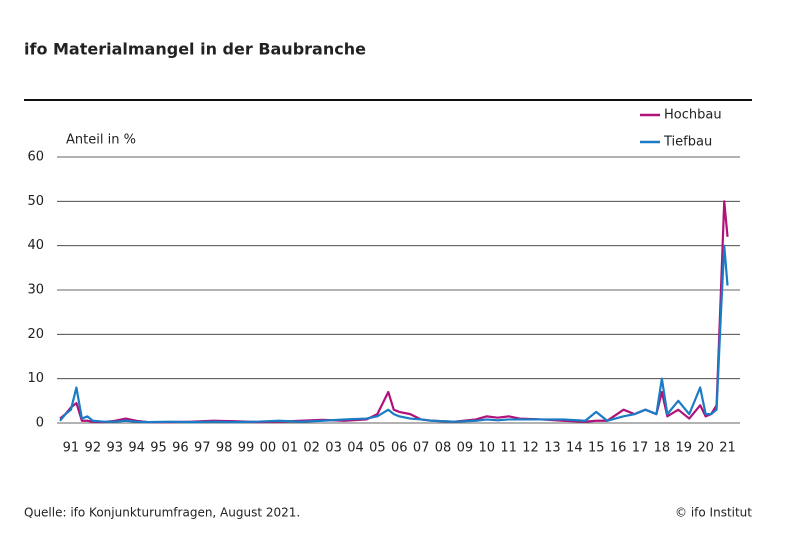 The height and width of the screenshot is (540, 810). Describe the element at coordinates (552, 448) in the screenshot. I see `x-tick-label: 13` at that location.